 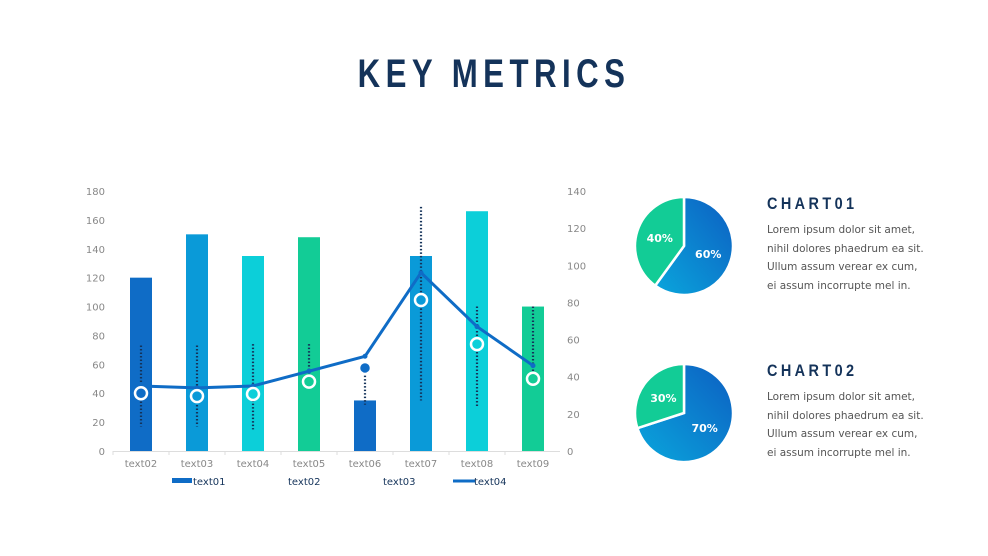 What do you see at coordinates (812, 370) in the screenshot?
I see `chart02-title: CHART02` at bounding box center [812, 370].